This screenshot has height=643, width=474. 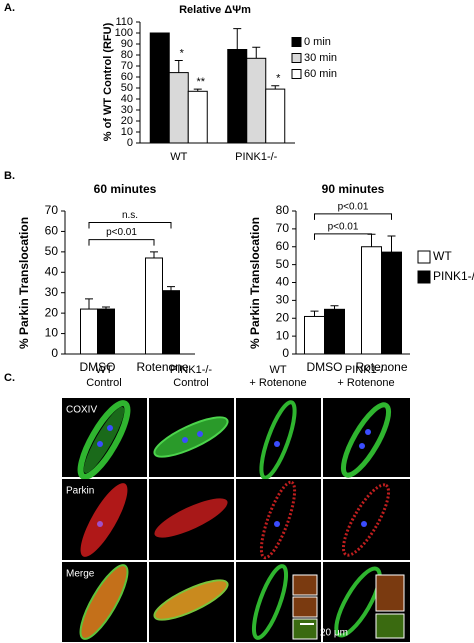 I want to click on chart-title: 60 minutes, so click(x=125, y=189).